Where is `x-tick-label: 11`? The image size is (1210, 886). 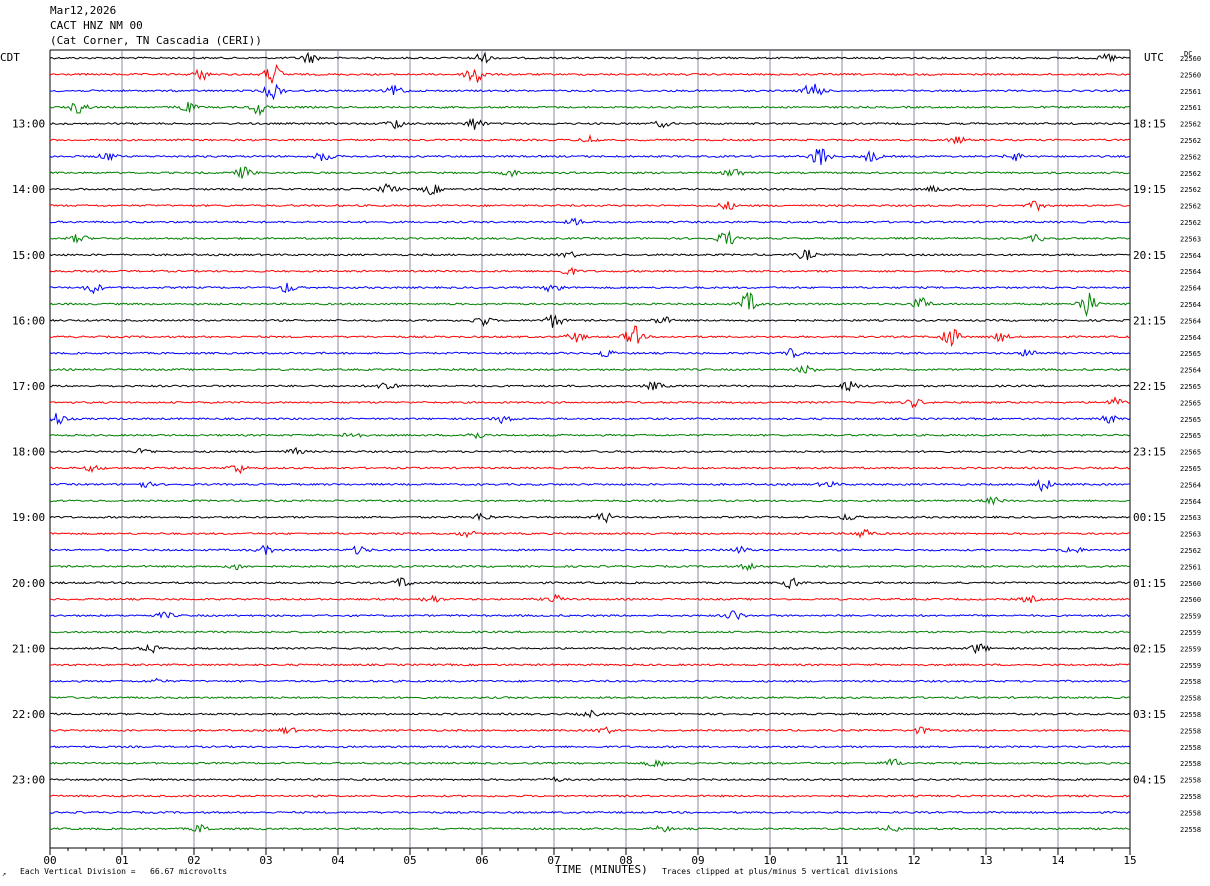 x-tick-label: 11 is located at coordinates (841, 860).